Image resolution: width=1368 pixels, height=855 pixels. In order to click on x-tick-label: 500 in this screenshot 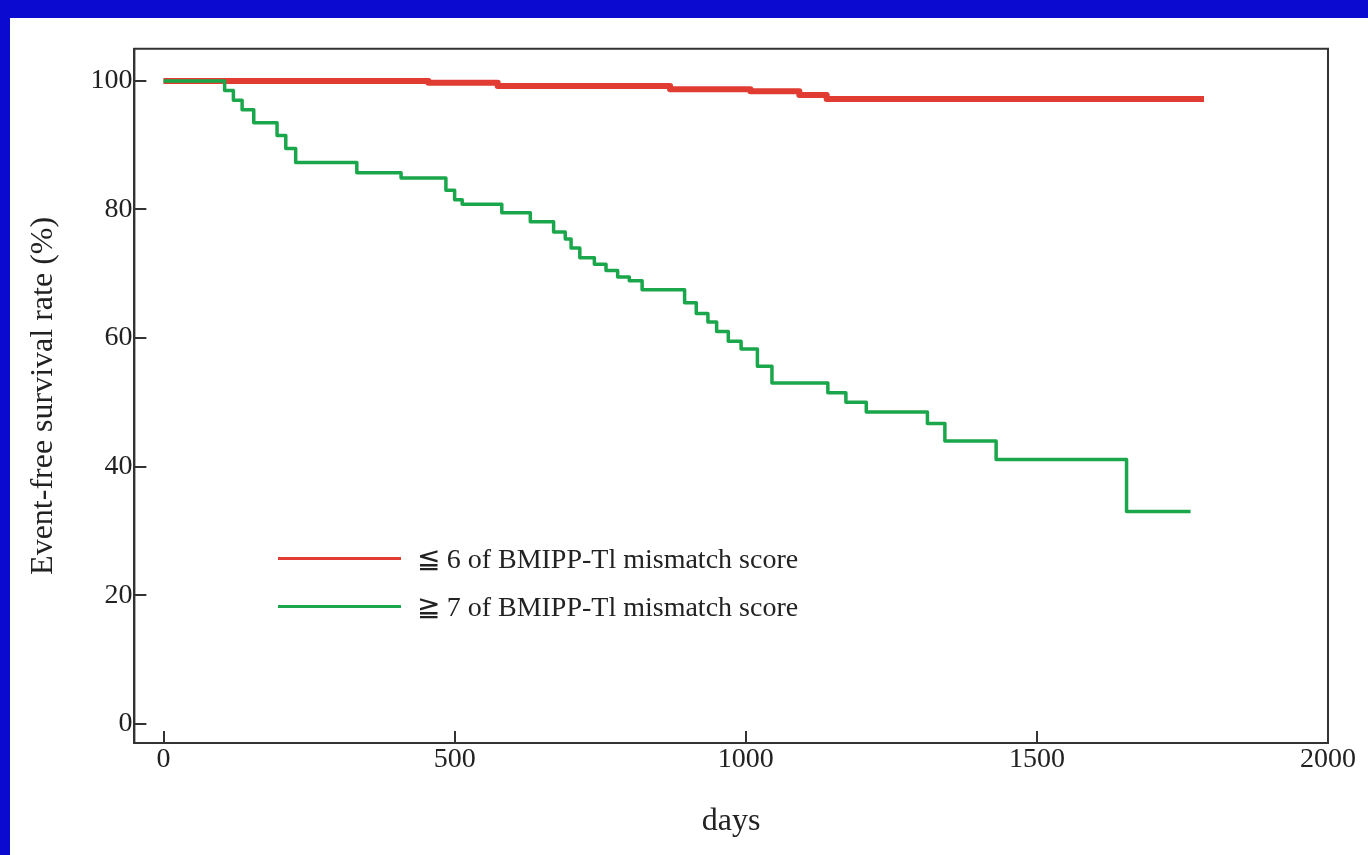, I will do `click(454, 758)`.